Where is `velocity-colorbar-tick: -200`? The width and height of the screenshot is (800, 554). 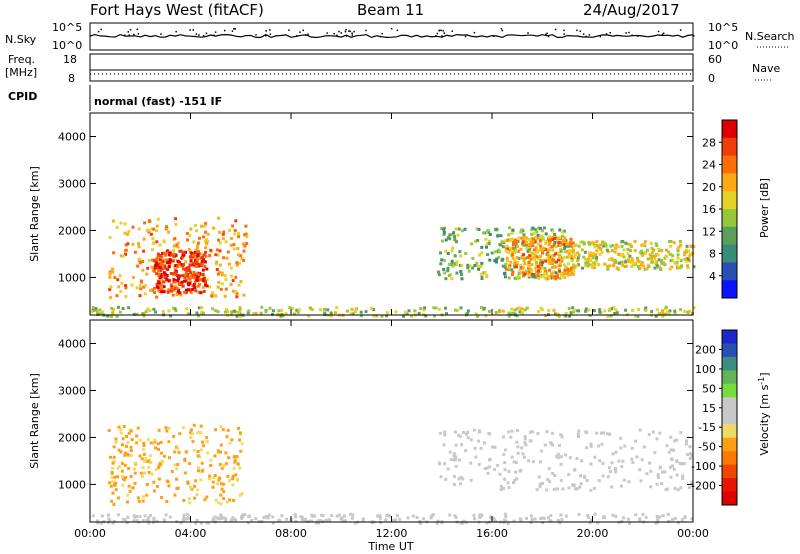
velocity-colorbar-tick: -200 is located at coordinates (703, 486).